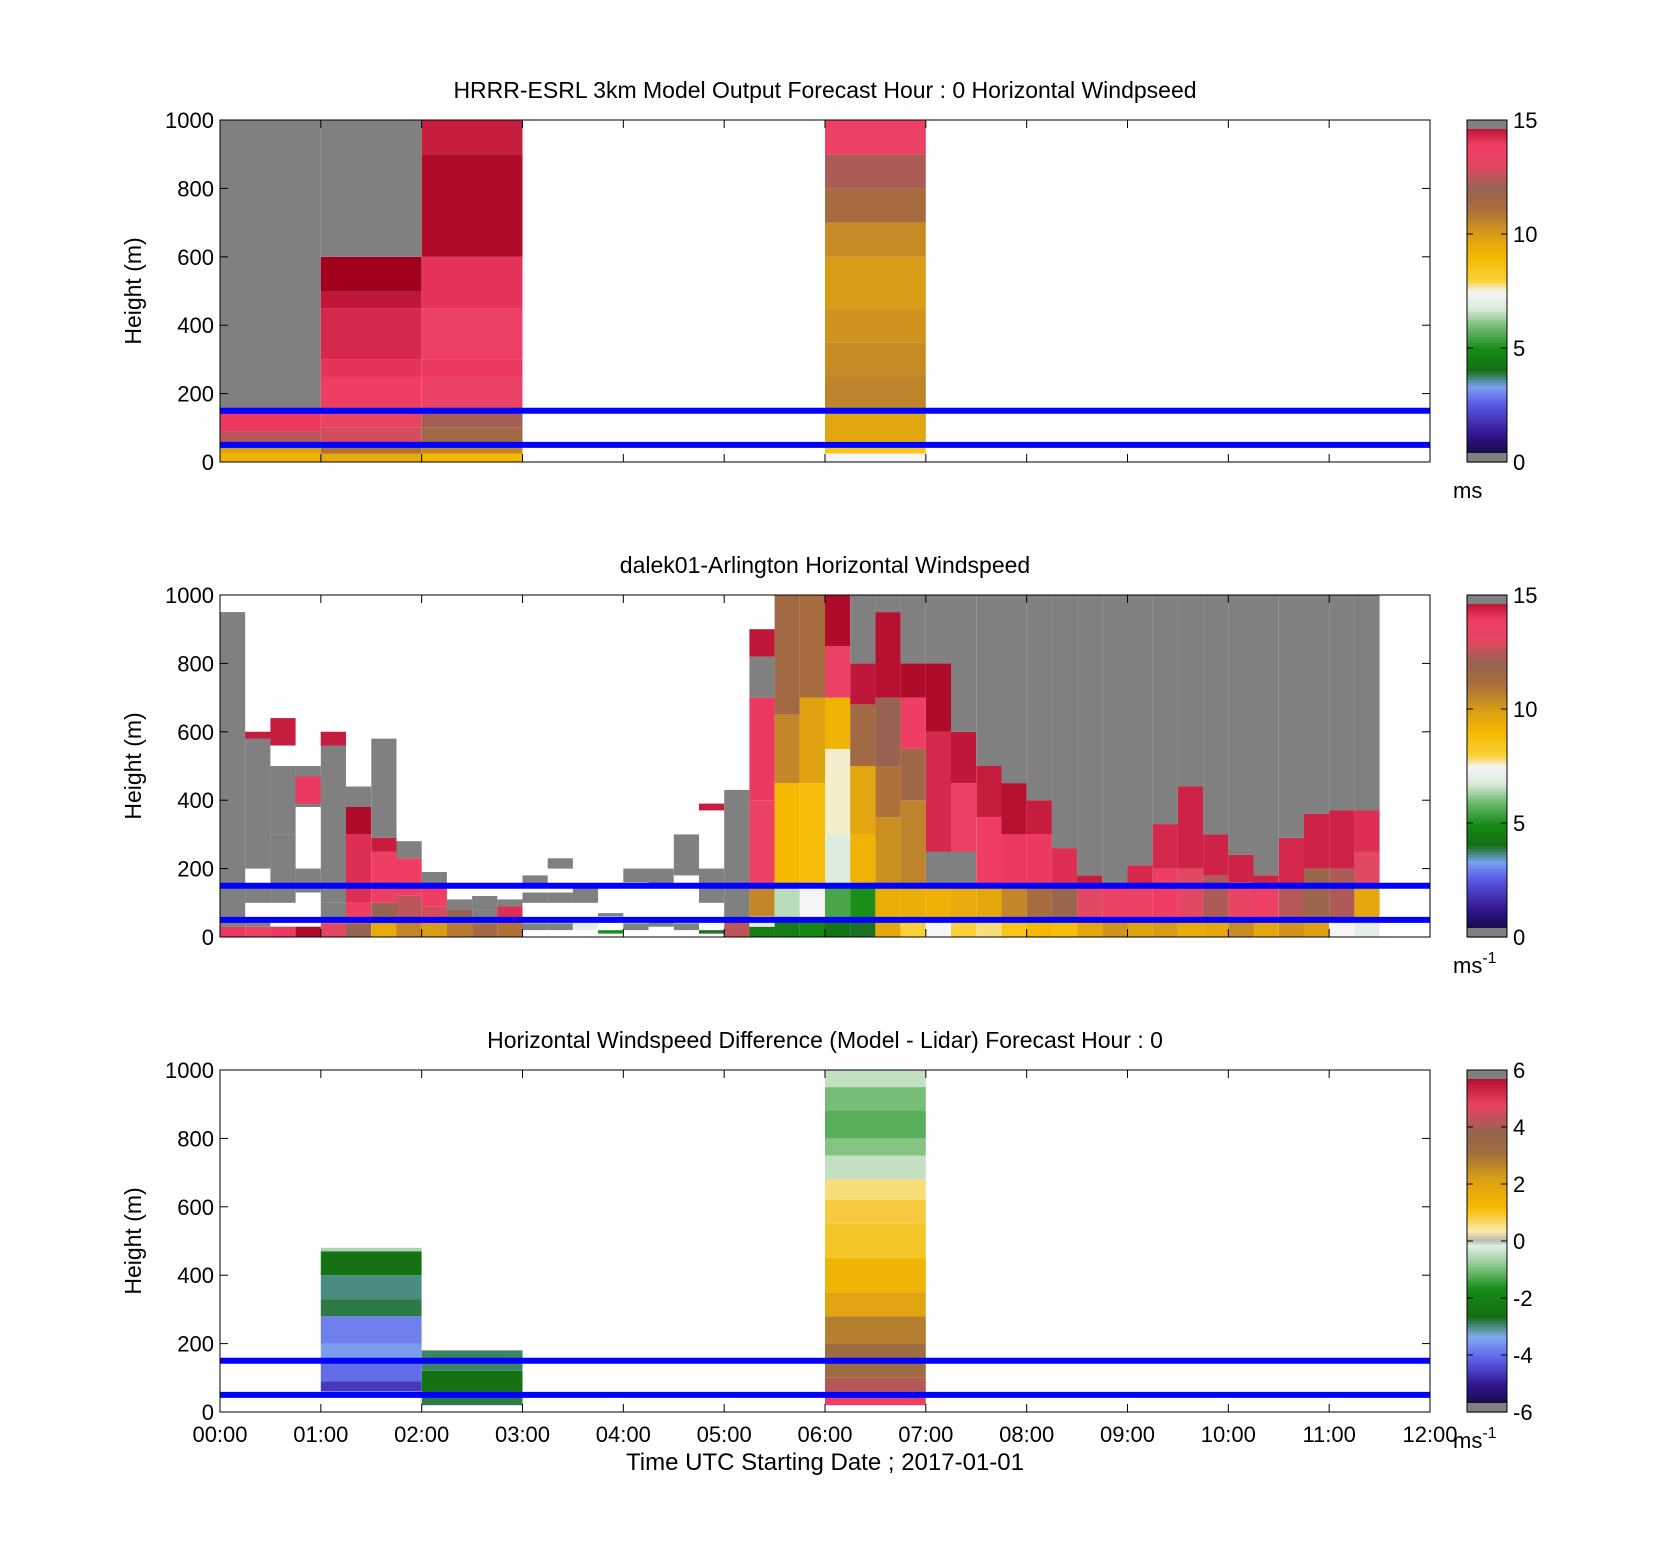 This screenshot has width=1680, height=1561. I want to click on colorbar-tick-label: 0, so click(1519, 1241).